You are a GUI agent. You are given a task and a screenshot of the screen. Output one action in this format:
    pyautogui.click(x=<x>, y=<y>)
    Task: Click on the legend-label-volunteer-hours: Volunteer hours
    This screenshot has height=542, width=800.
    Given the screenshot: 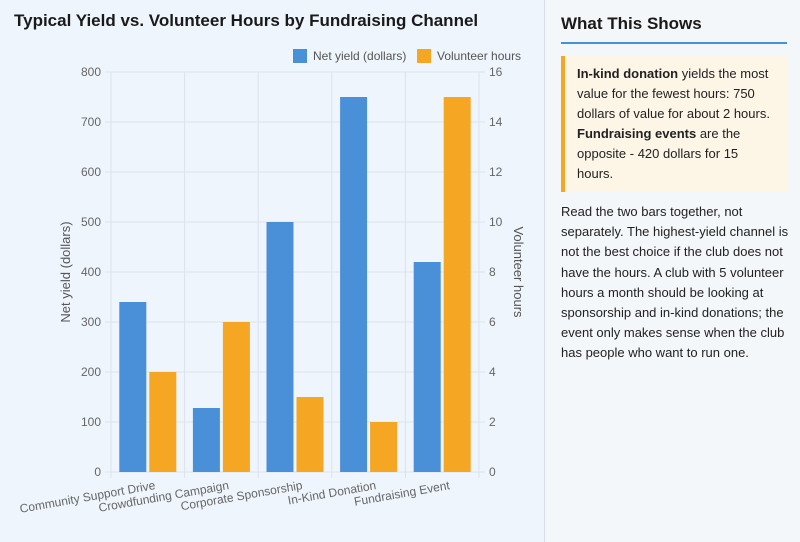 What is the action you would take?
    pyautogui.click(x=479, y=56)
    